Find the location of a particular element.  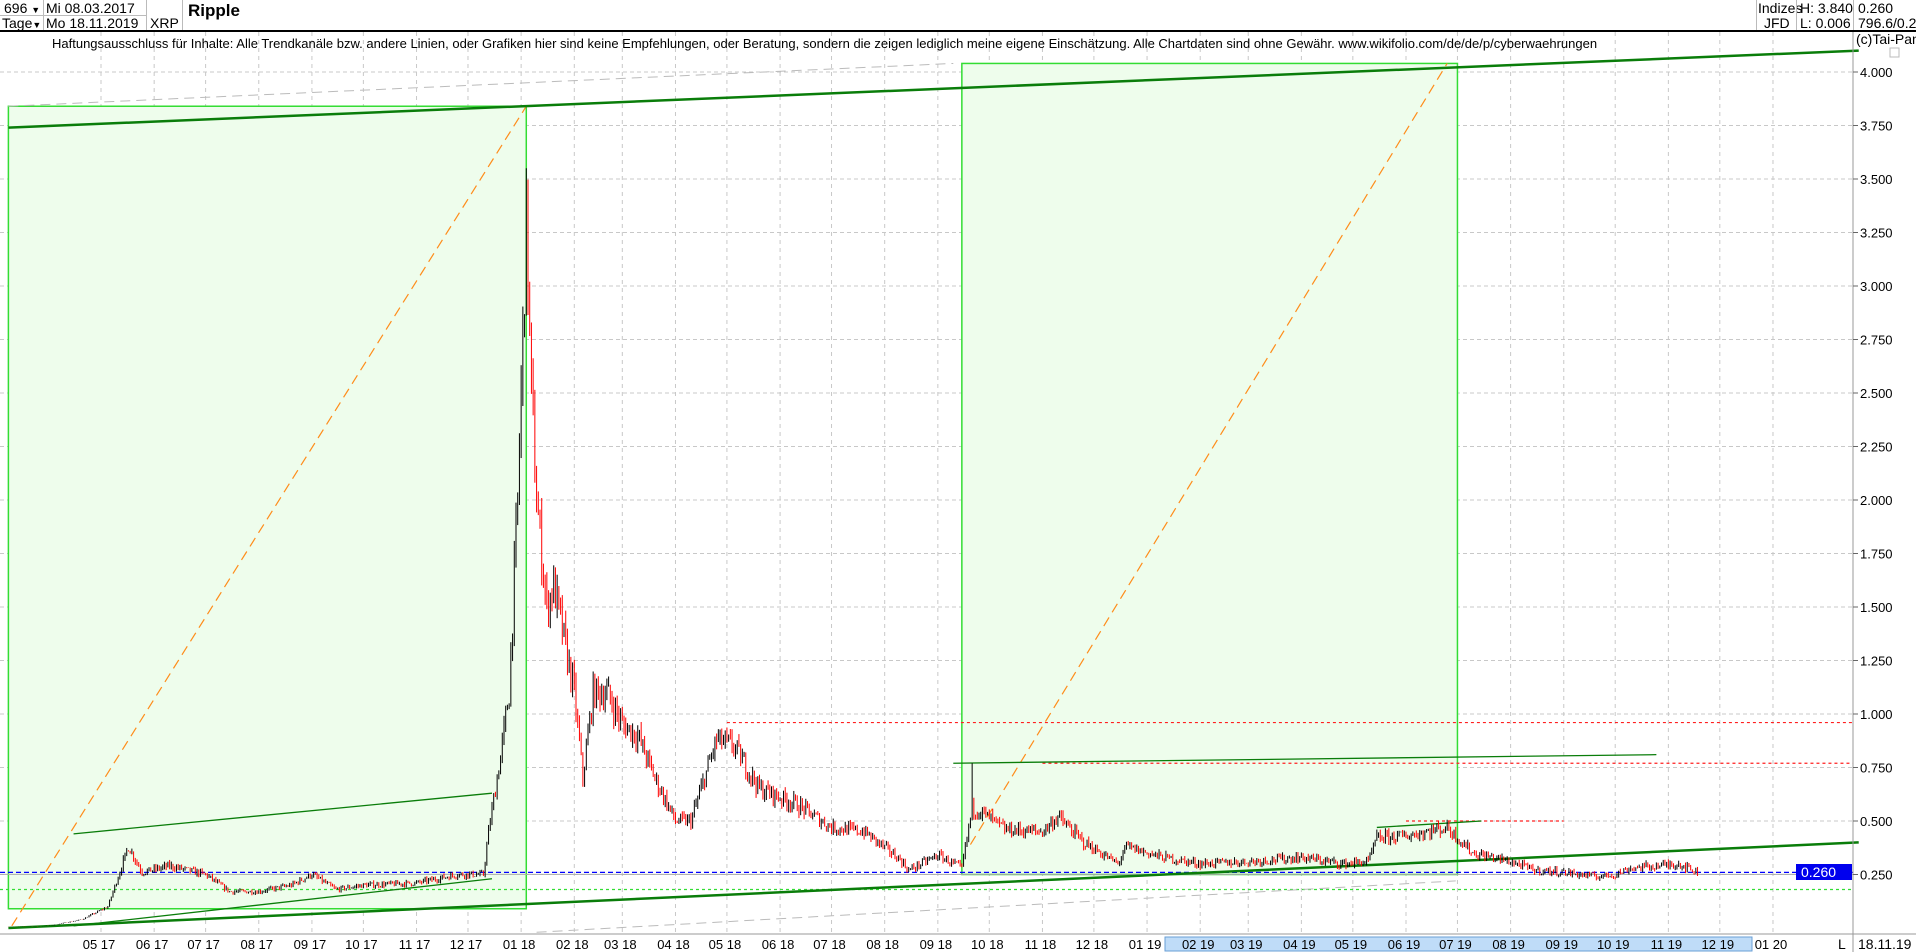

x-tick-label: 06 18 is located at coordinates (778, 944).